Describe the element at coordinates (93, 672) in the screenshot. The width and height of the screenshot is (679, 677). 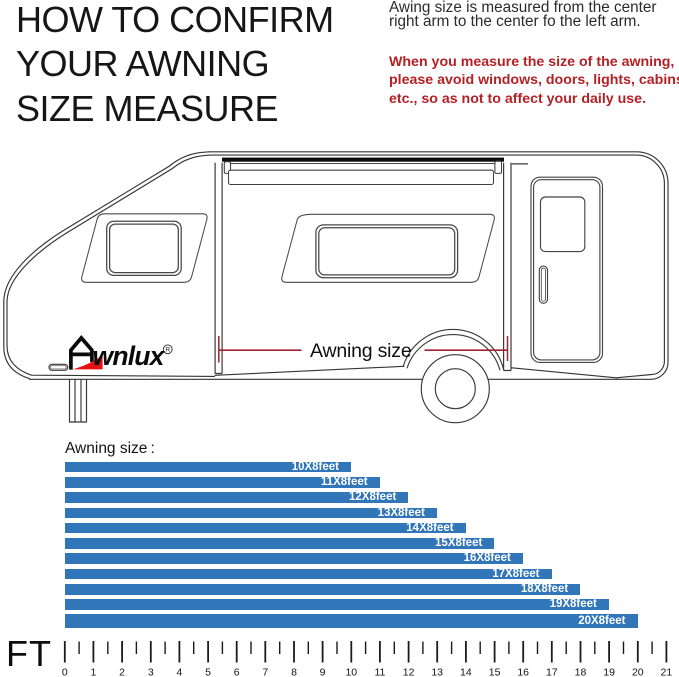
I see `svg-text: 1` at that location.